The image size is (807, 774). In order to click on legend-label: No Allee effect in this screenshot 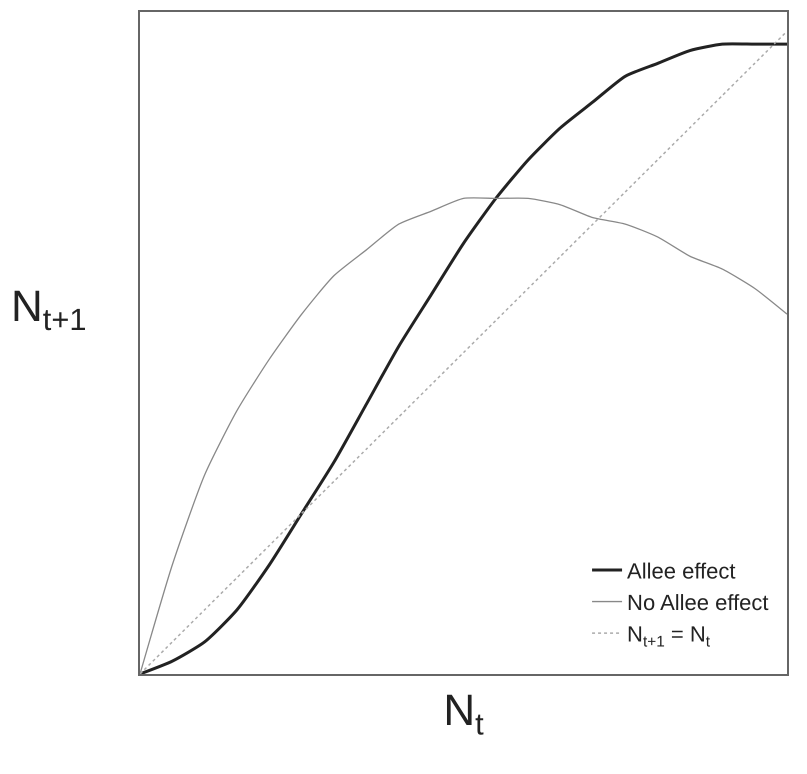, I will do `click(698, 603)`.